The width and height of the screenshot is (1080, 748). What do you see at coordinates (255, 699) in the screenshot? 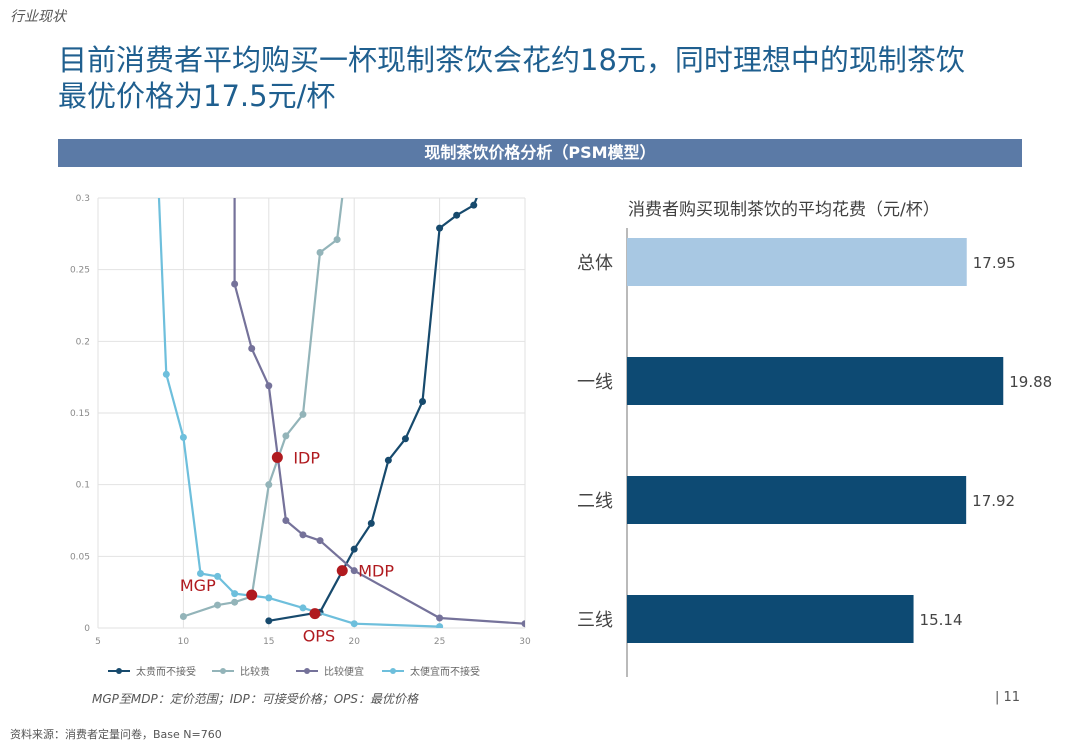
I see `footnote: MGP至MDP：定价范围；IDP：可接受价格；OPS：最优价格` at bounding box center [255, 699].